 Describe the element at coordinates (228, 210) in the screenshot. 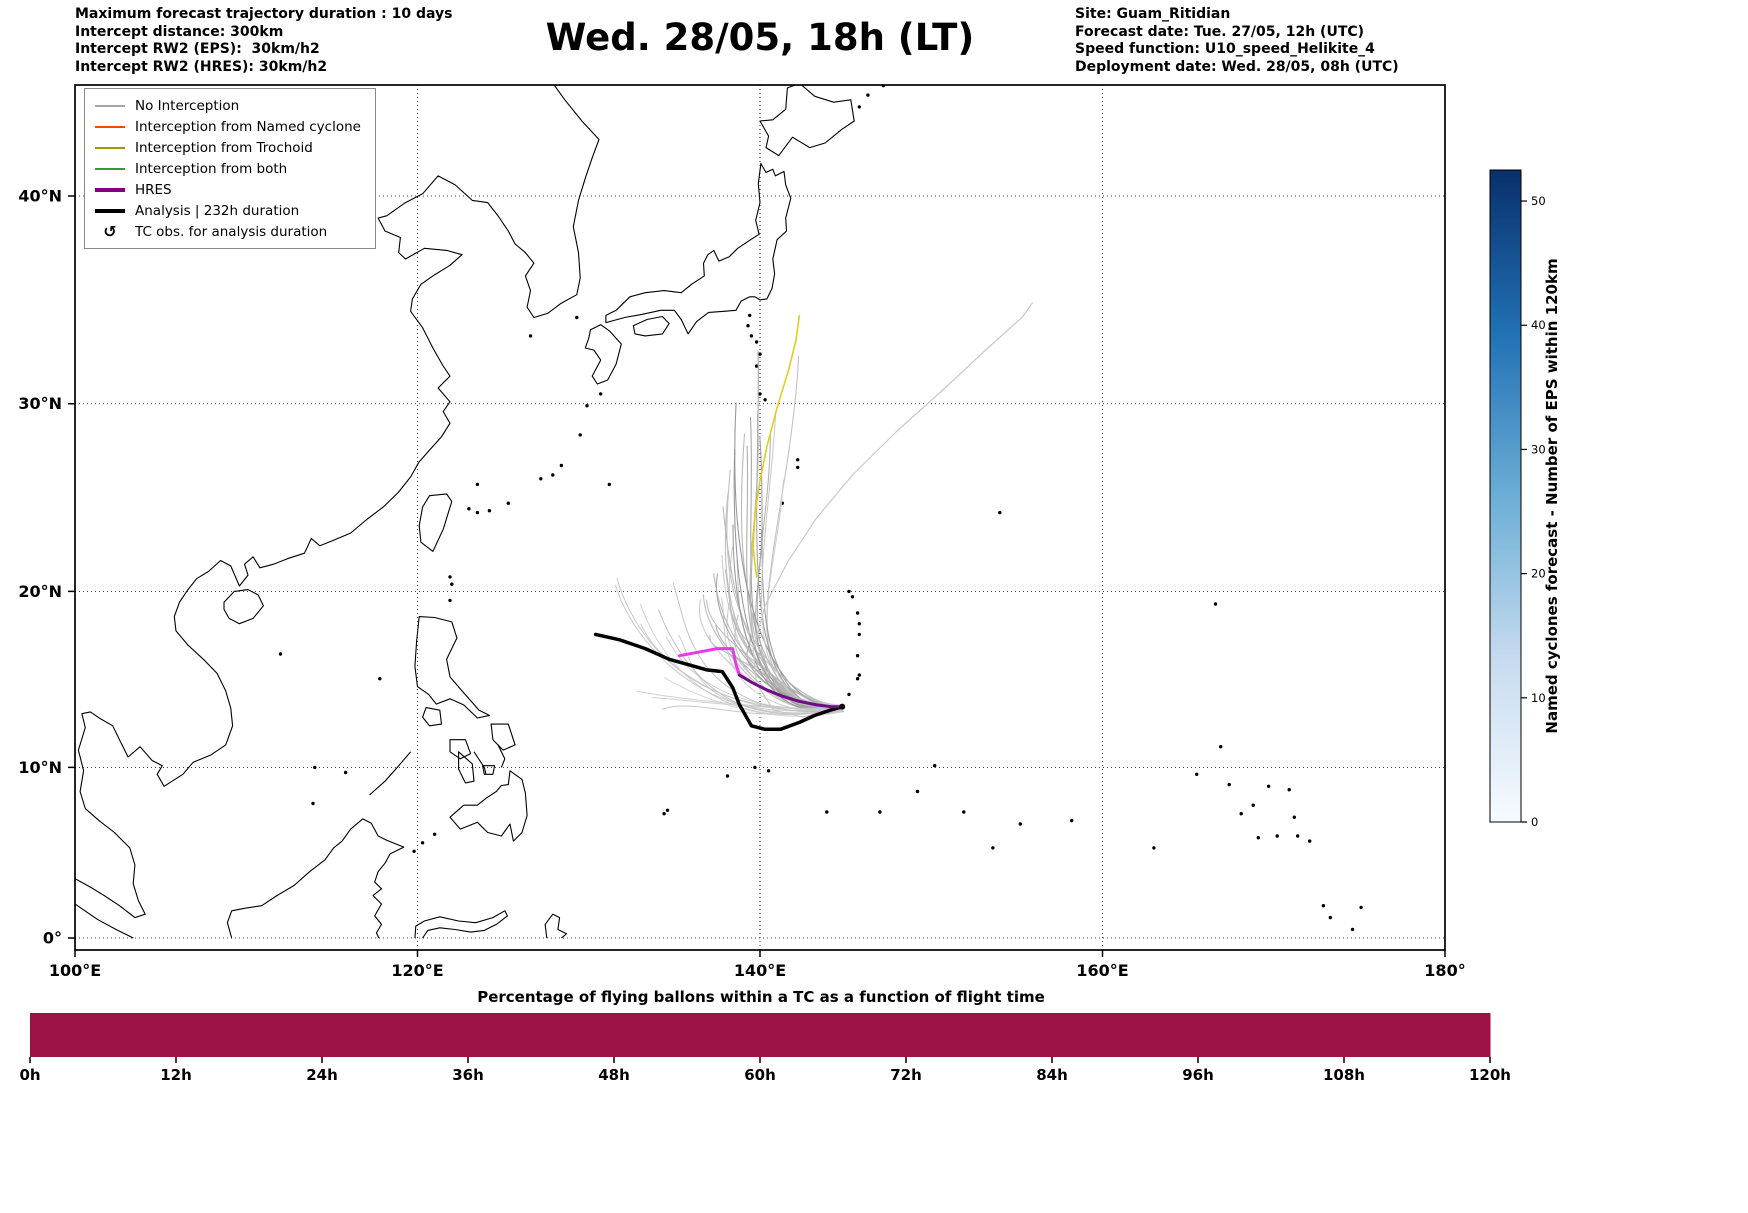

I see `legend-item: Analysis | 232h duration` at that location.